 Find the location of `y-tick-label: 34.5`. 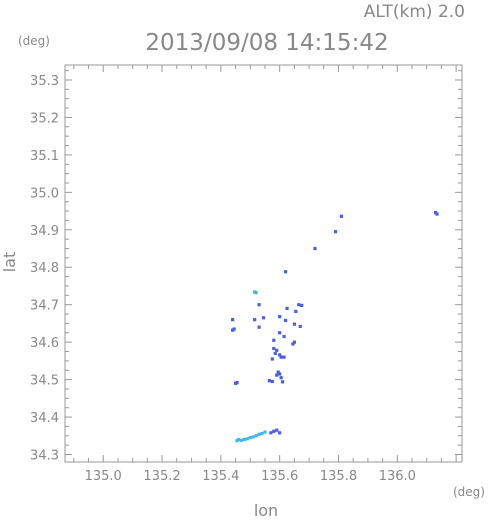

y-tick-label: 34.5 is located at coordinates (44, 381).